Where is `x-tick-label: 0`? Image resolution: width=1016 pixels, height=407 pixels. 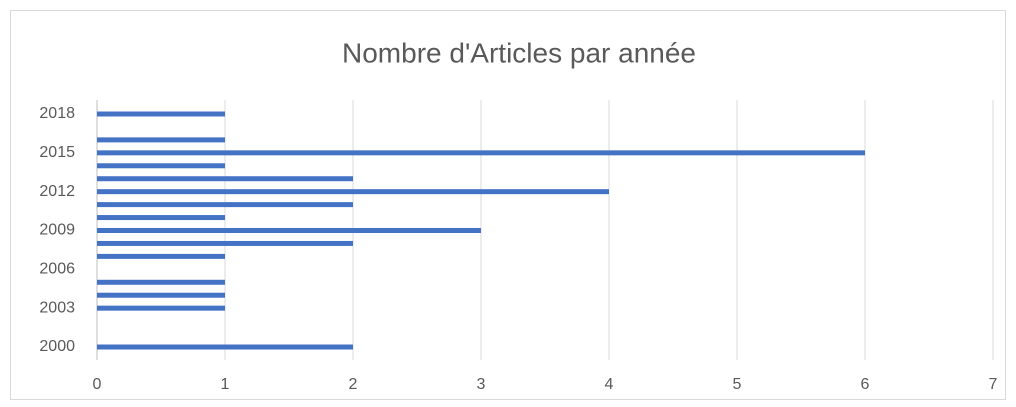
x-tick-label: 0 is located at coordinates (97, 384).